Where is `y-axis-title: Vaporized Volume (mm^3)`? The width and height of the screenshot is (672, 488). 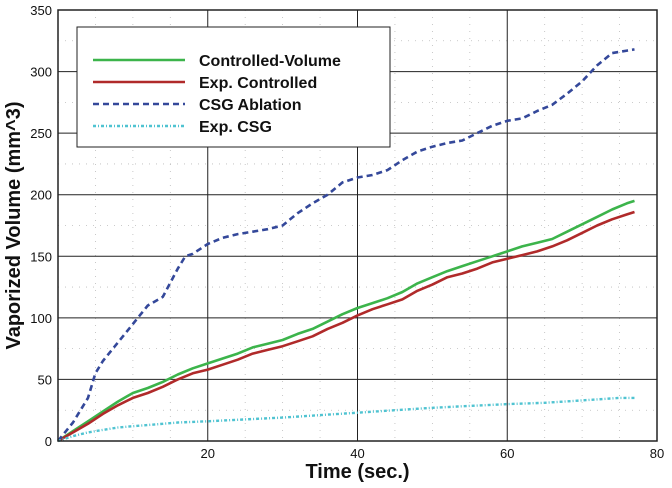
y-axis-title: Vaporized Volume (mm^3) is located at coordinates (14, 225).